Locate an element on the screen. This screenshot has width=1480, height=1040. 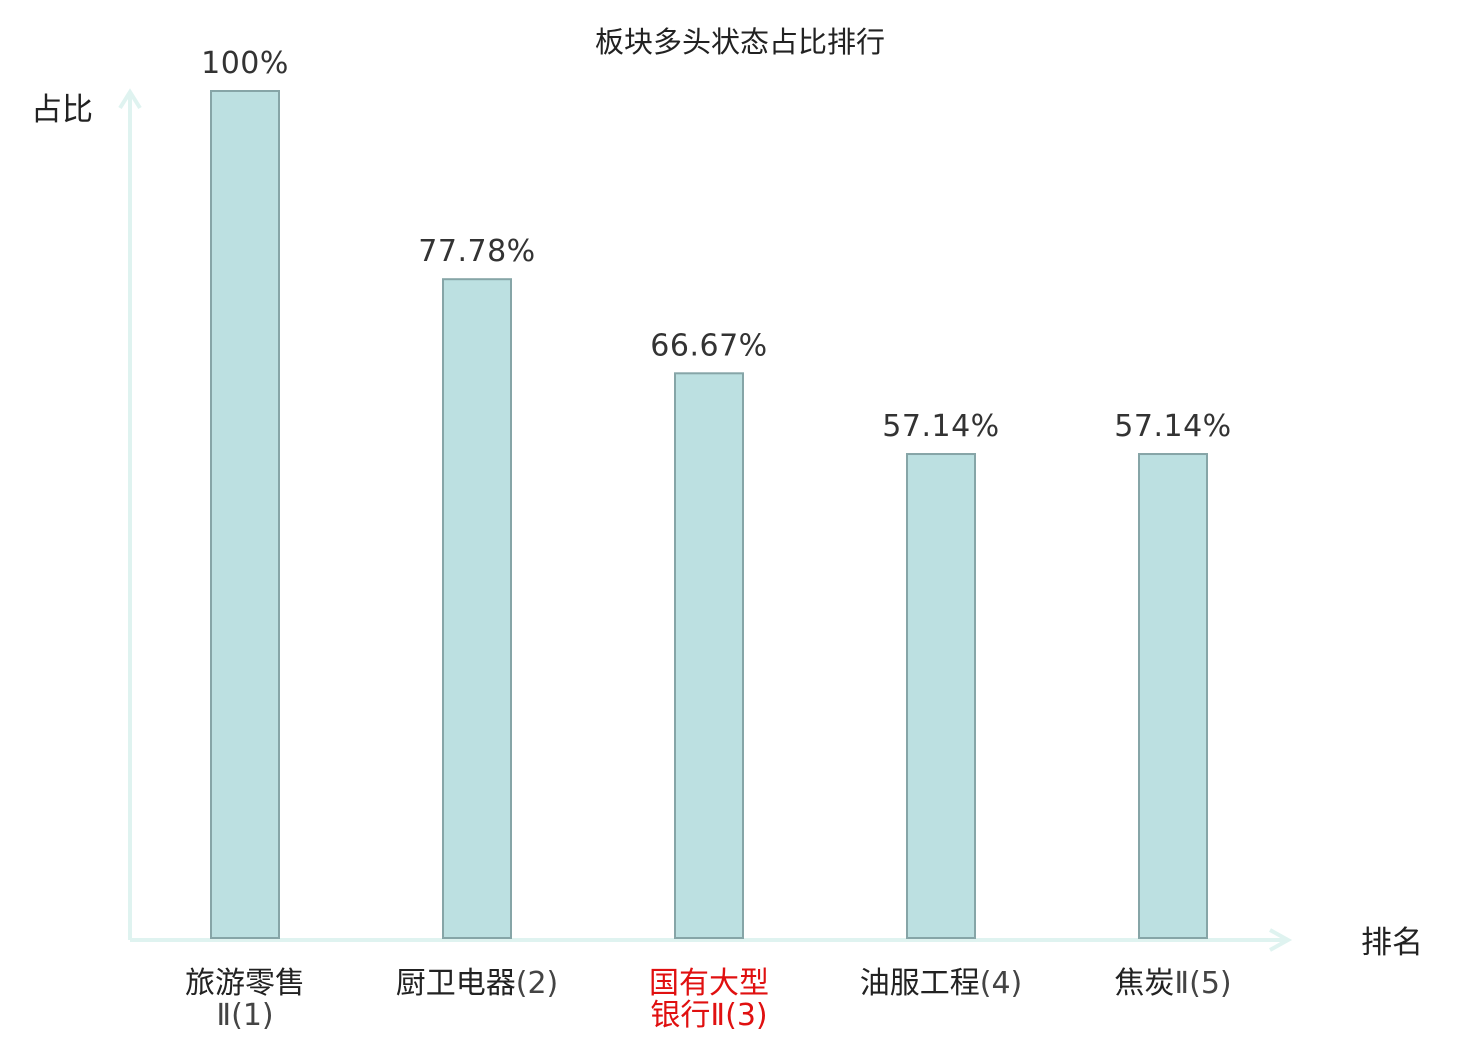
value-label-4: 57.14% is located at coordinates (940, 426).